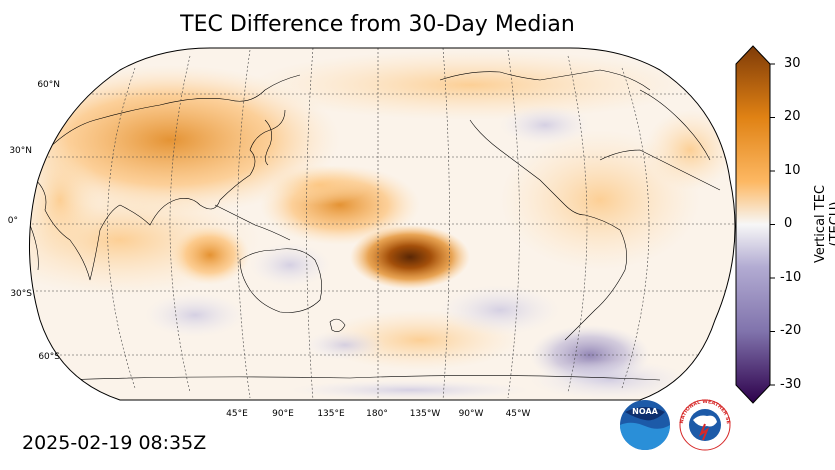  Describe the element at coordinates (331, 414) in the screenshot. I see `lon-label-135e: 135°E` at that location.